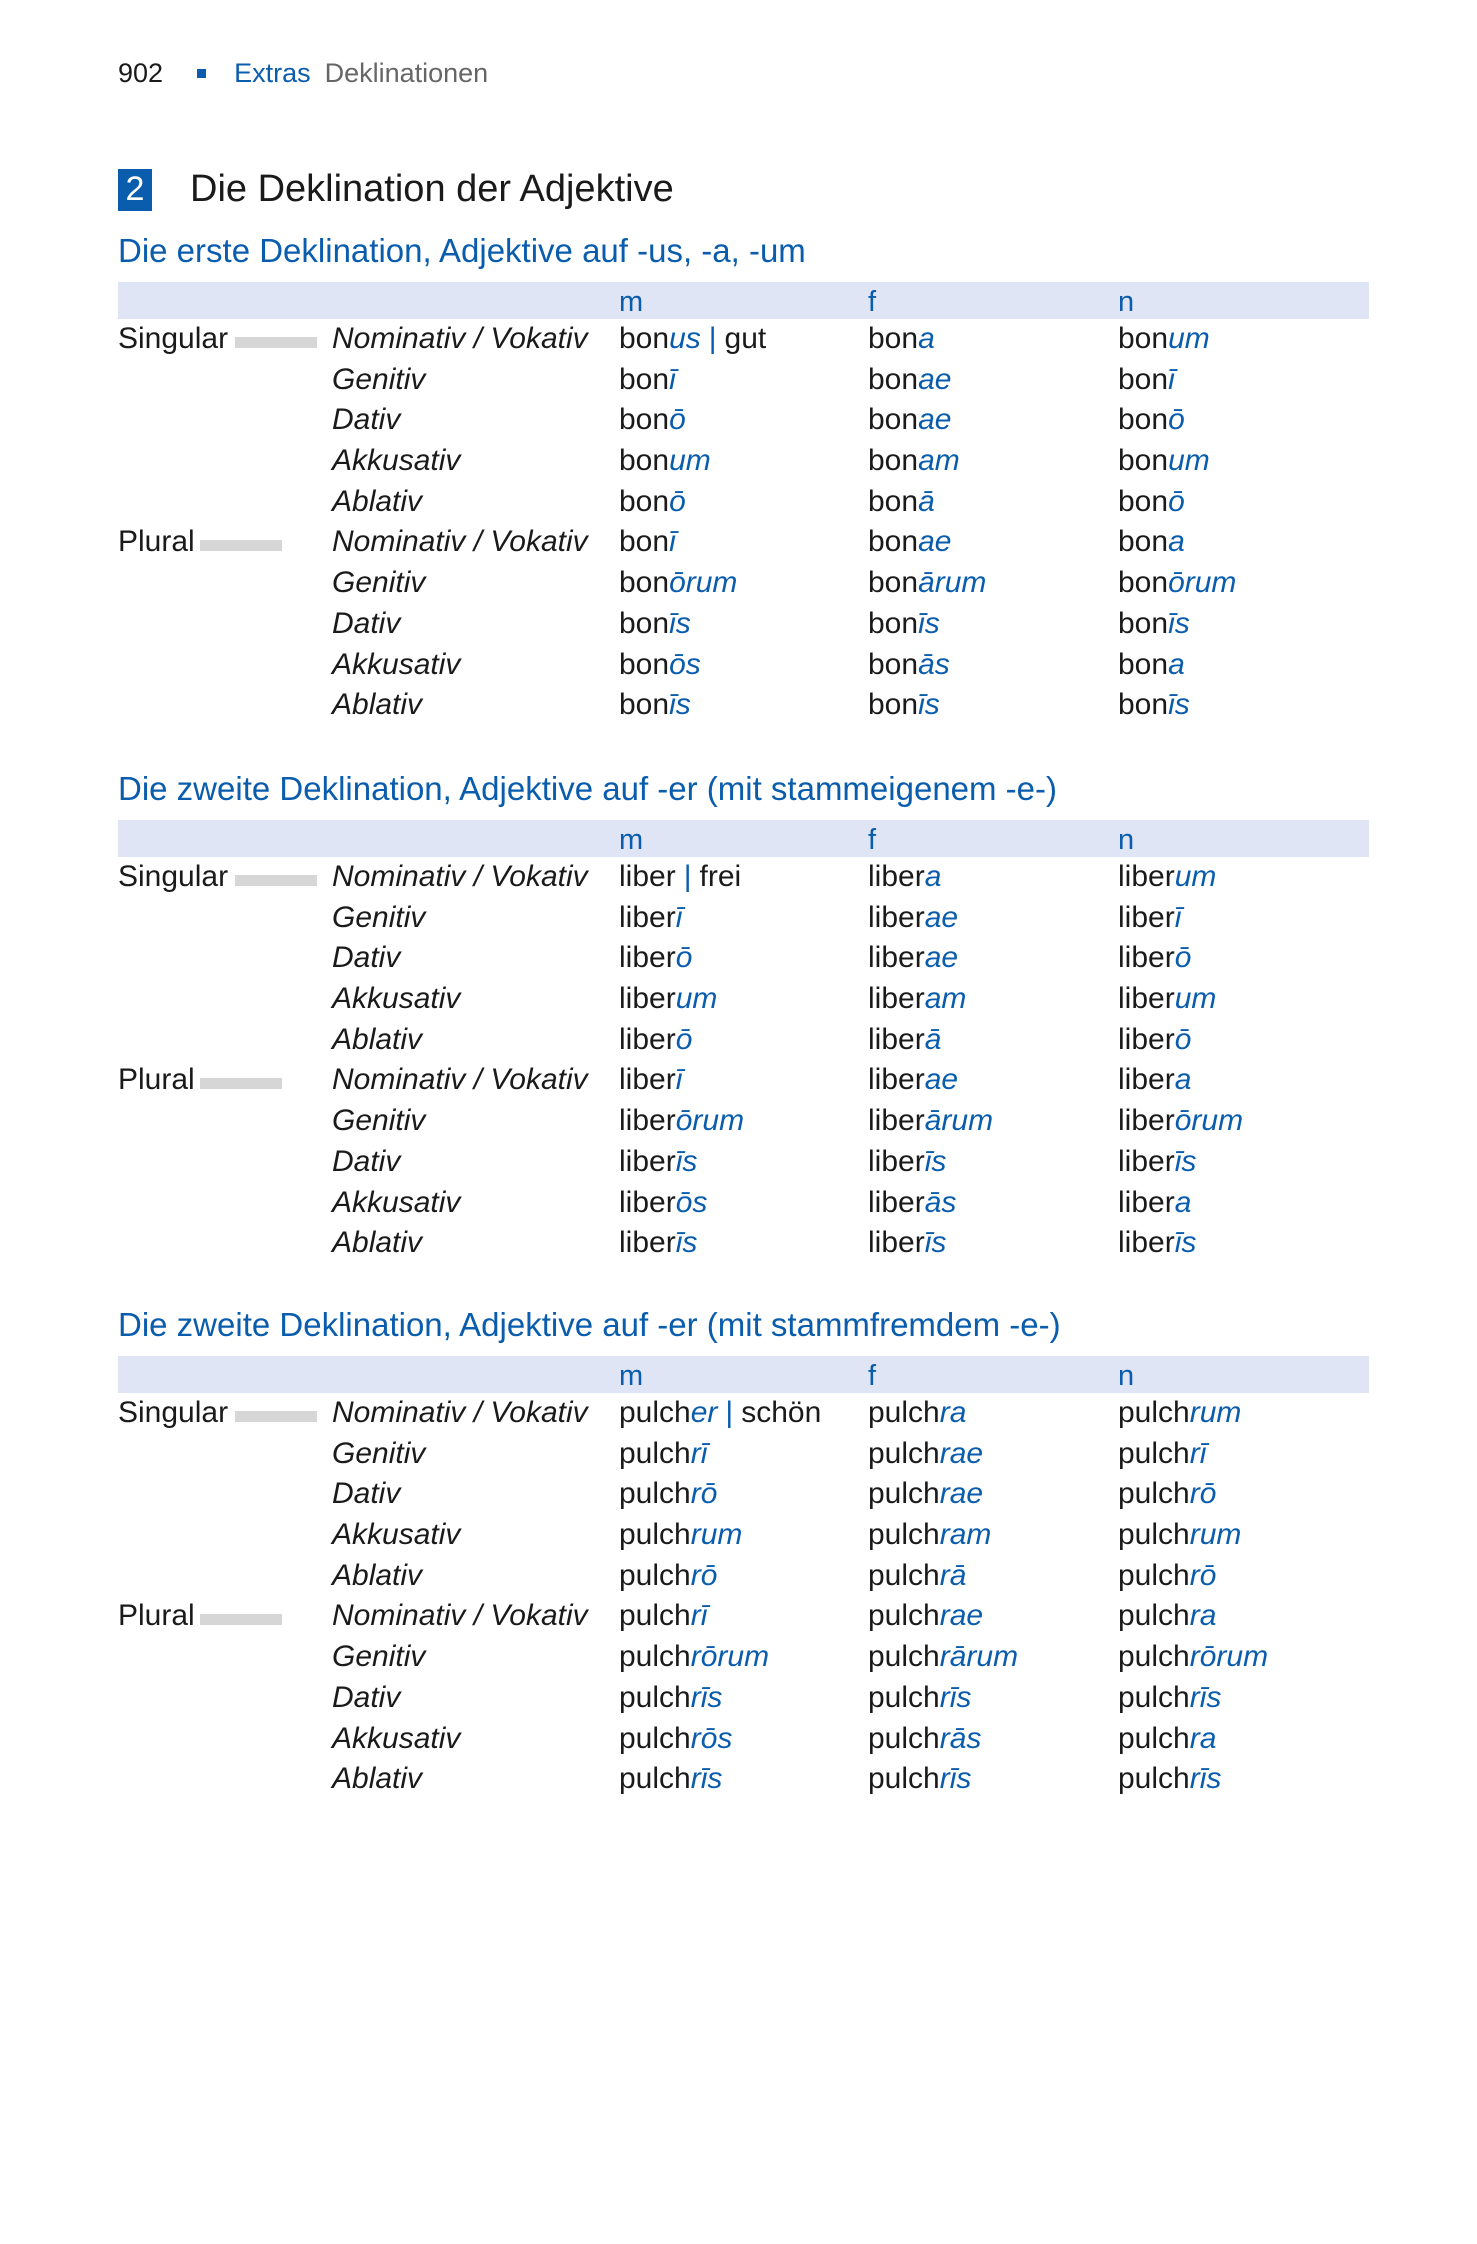 Image resolution: width=1477 pixels, height=2244 pixels. I want to click on form-m: liberīs, so click(658, 1243).